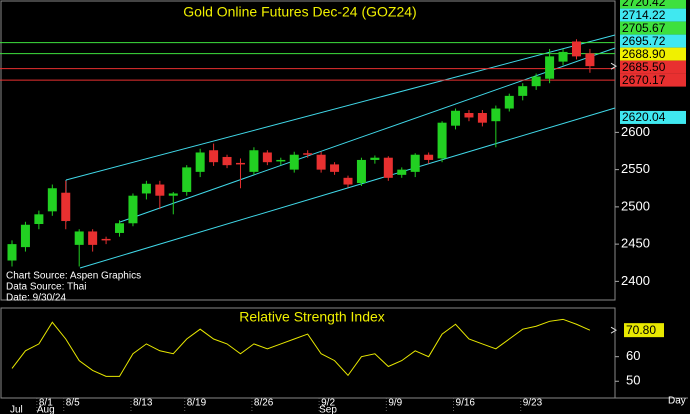  What do you see at coordinates (635, 131) in the screenshot?
I see `y-tick-label: 2600` at bounding box center [635, 131].